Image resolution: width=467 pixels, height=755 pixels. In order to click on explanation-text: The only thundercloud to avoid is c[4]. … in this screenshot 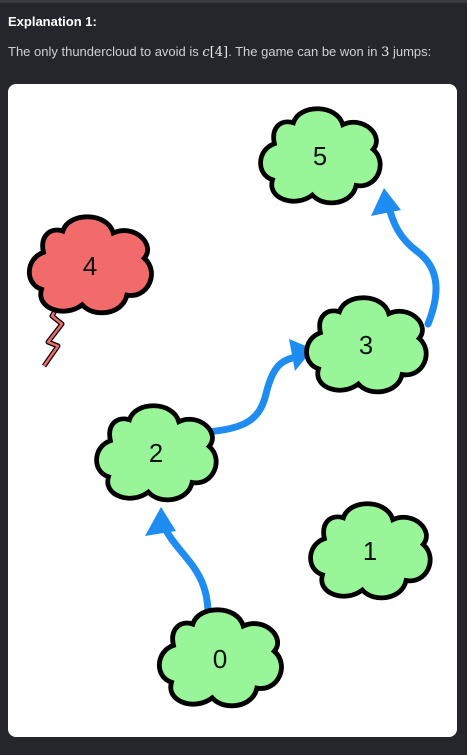, I will do `click(235, 52)`.